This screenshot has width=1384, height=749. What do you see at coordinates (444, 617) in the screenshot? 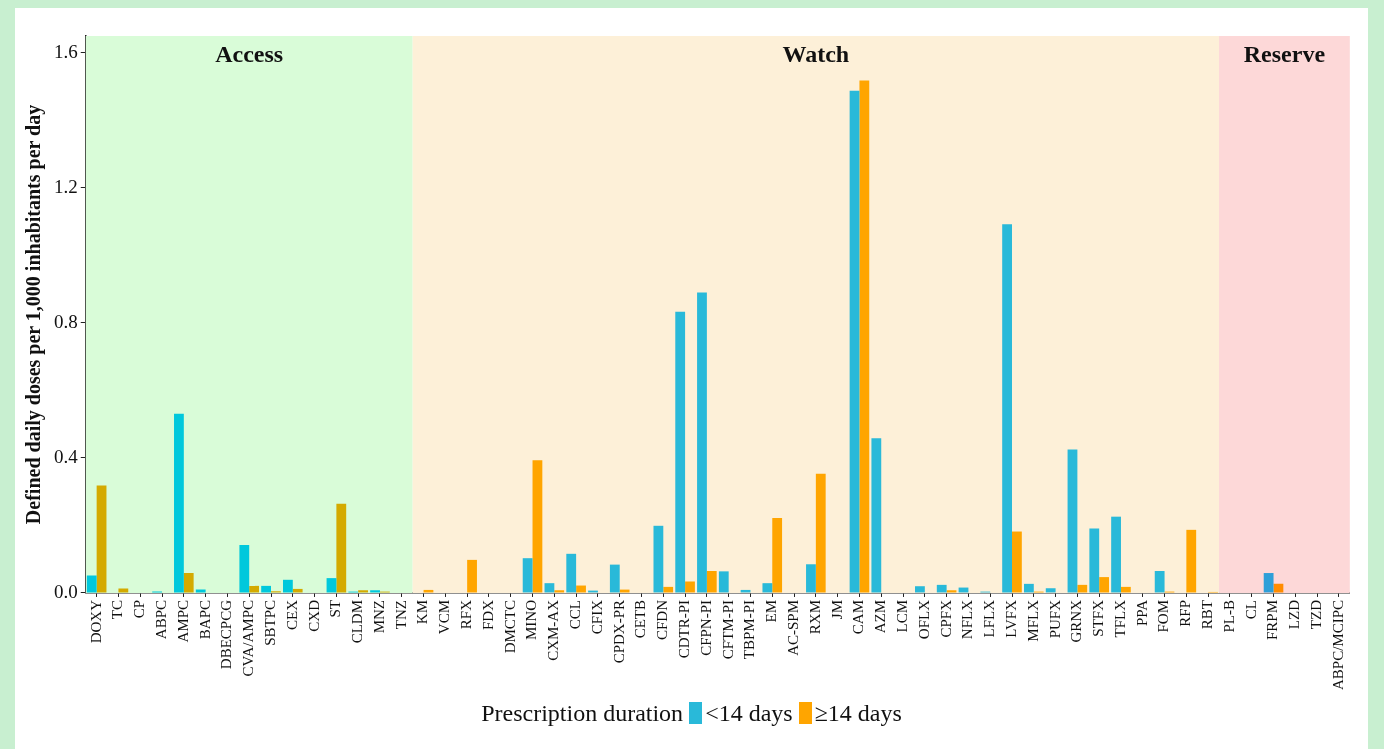
I see `x-tick-label: VCM` at bounding box center [444, 617].